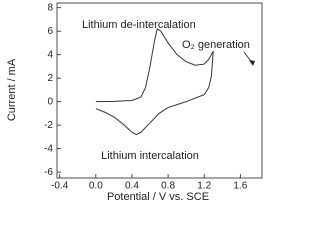  What do you see at coordinates (168, 186) in the screenshot?
I see `x-tick-label: 0.8` at bounding box center [168, 186].